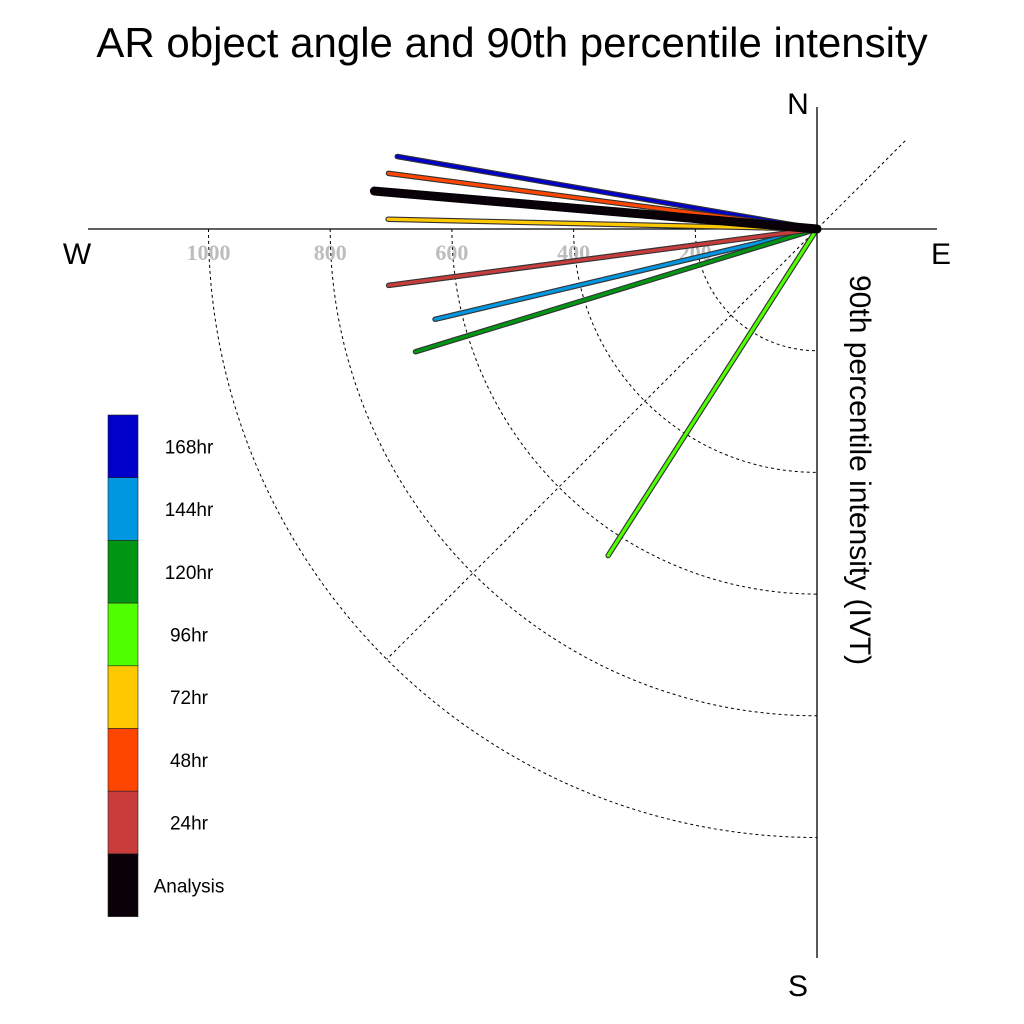 The height and width of the screenshot is (1024, 1024). Describe the element at coordinates (77, 254) in the screenshot. I see `west-label: W` at that location.